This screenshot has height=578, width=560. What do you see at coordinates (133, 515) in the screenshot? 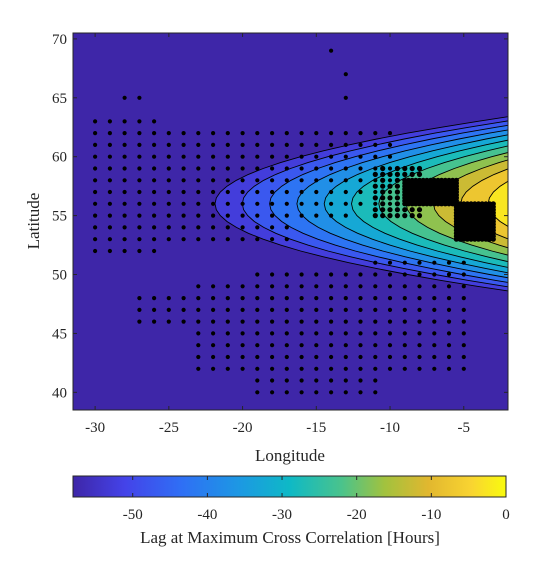
I see `colorbar-tick-label: -50` at bounding box center [133, 515].